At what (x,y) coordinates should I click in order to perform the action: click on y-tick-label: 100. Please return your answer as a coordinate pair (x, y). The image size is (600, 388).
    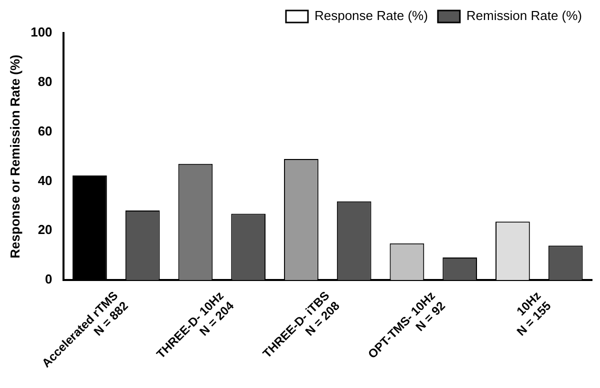
    Looking at the image, I should click on (41, 32).